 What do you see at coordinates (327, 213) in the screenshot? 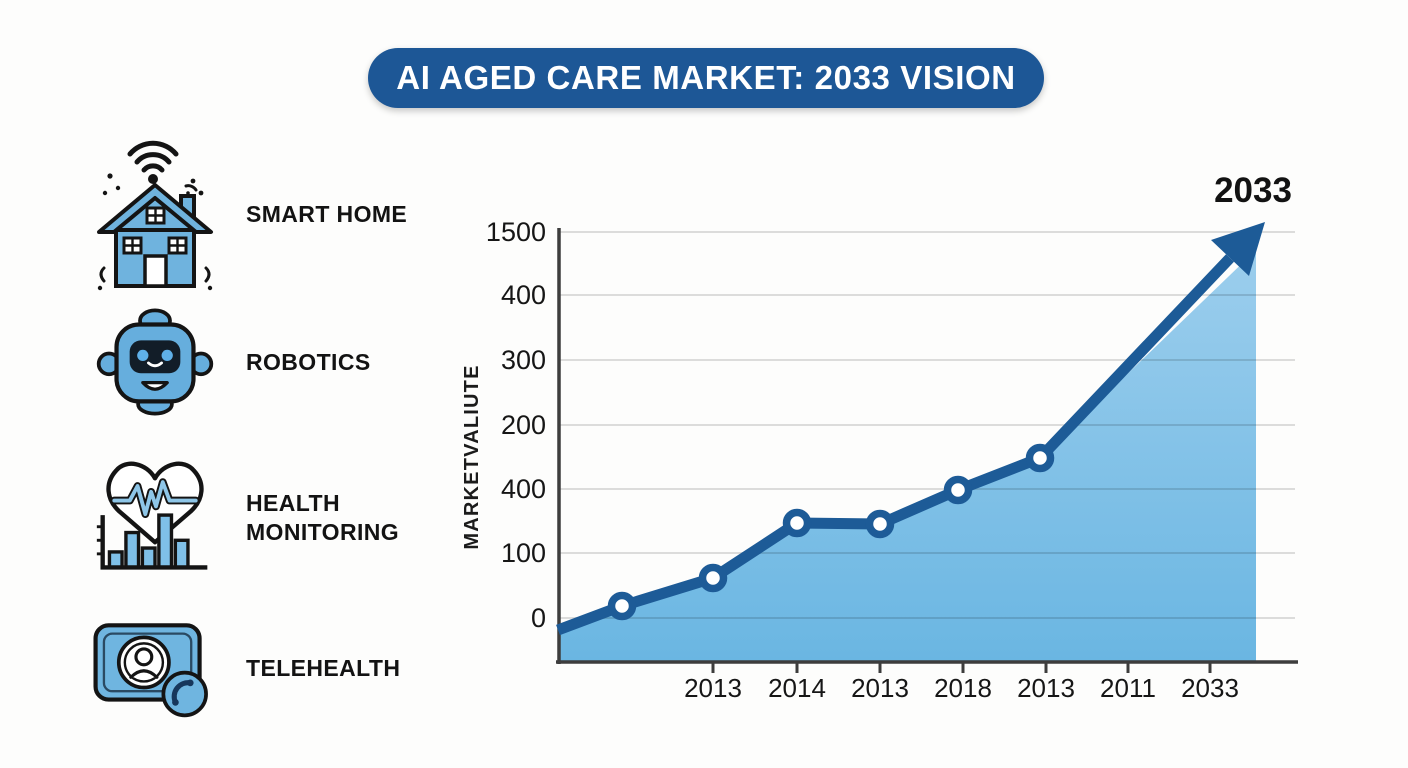
I see `feature-label-smart-home: SMART HOME` at bounding box center [327, 213].